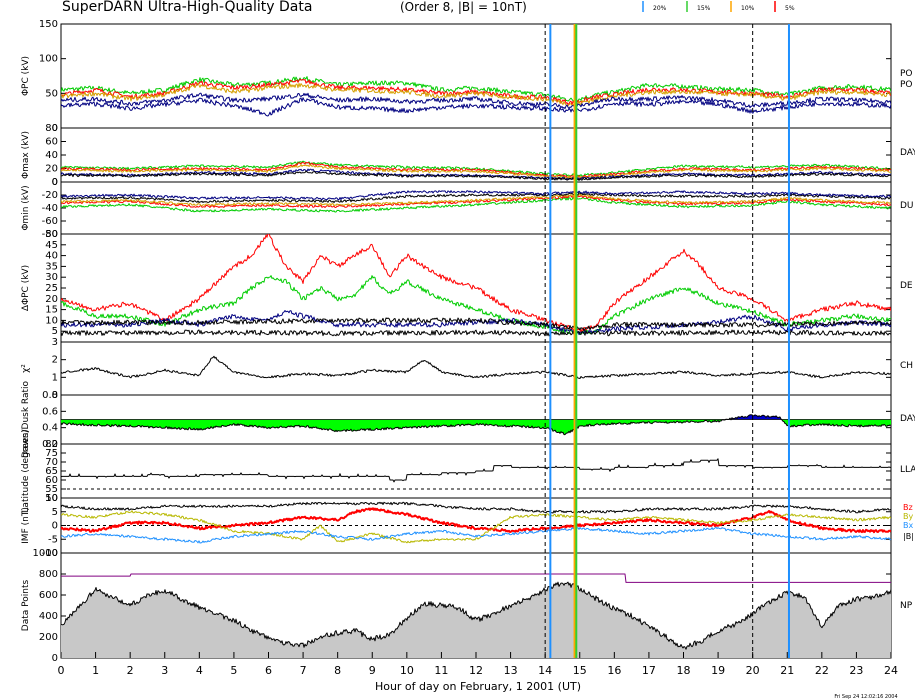 The image size is (915, 700). What do you see at coordinates (48, 616) in the screenshot?
I see `y-tick-label: 400` at bounding box center [48, 616].